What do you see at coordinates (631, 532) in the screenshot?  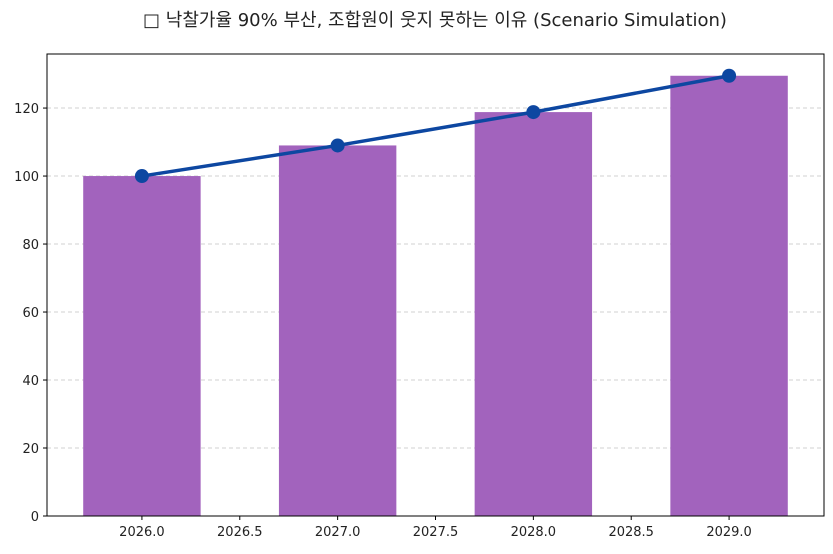 I see `x-tick-label: 2028.5` at bounding box center [631, 532].